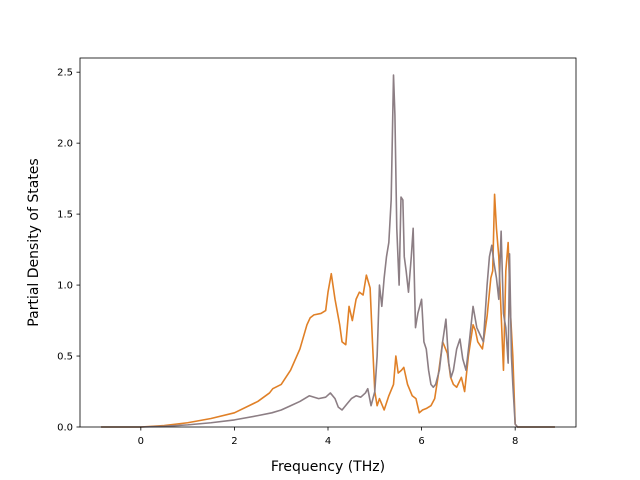  What do you see at coordinates (421, 441) in the screenshot?
I see `x-tick-label: 6` at bounding box center [421, 441].